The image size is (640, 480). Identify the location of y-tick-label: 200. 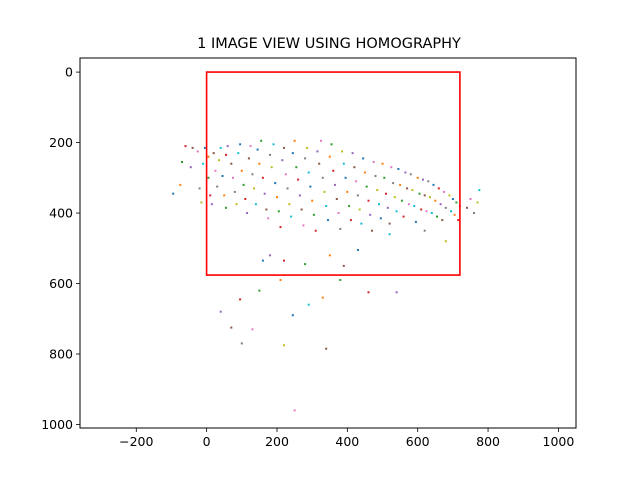
(61, 142).